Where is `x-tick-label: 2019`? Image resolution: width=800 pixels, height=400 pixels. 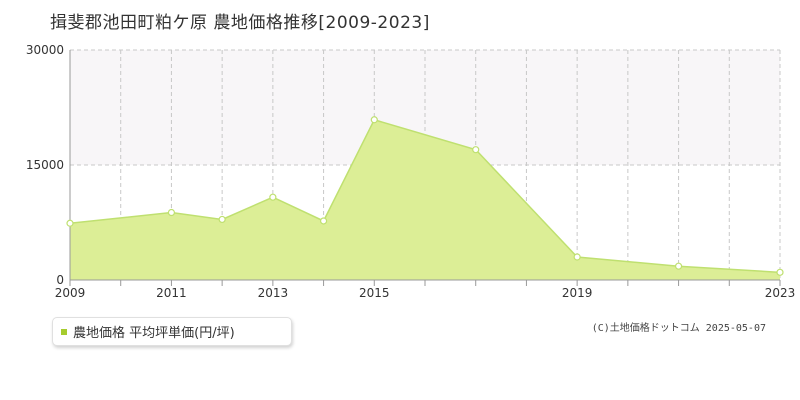
x-tick-label: 2019 is located at coordinates (577, 293).